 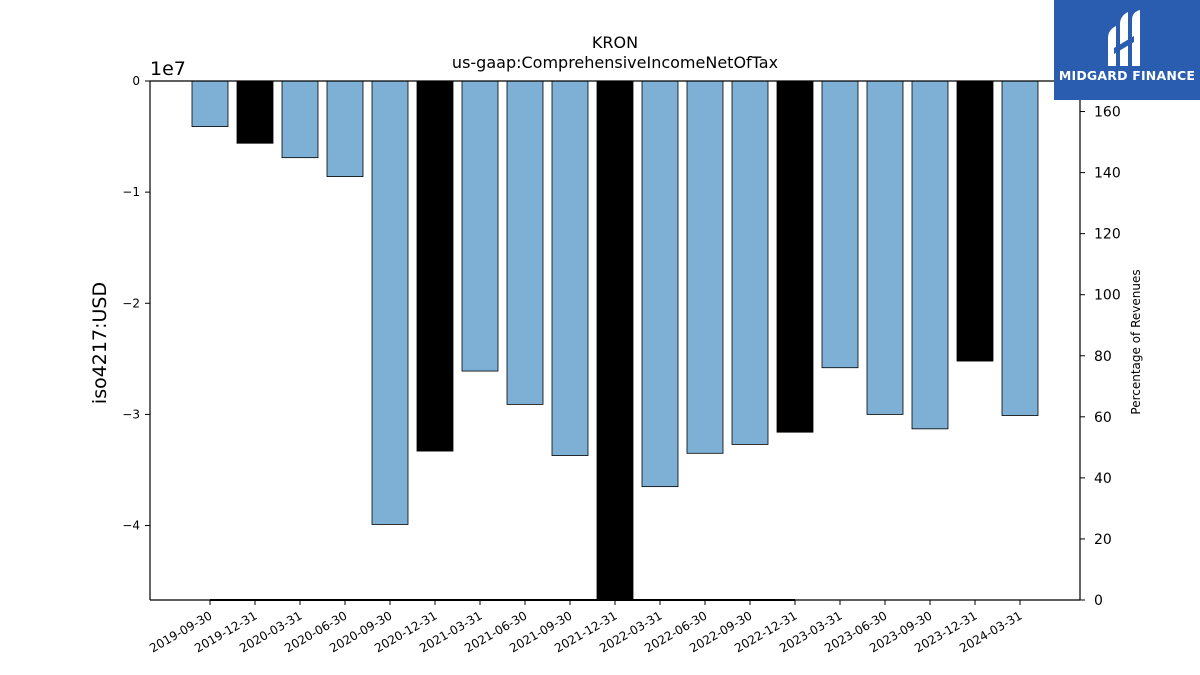 What do you see at coordinates (131, 192) in the screenshot?
I see `y-tick-label: −1` at bounding box center [131, 192].